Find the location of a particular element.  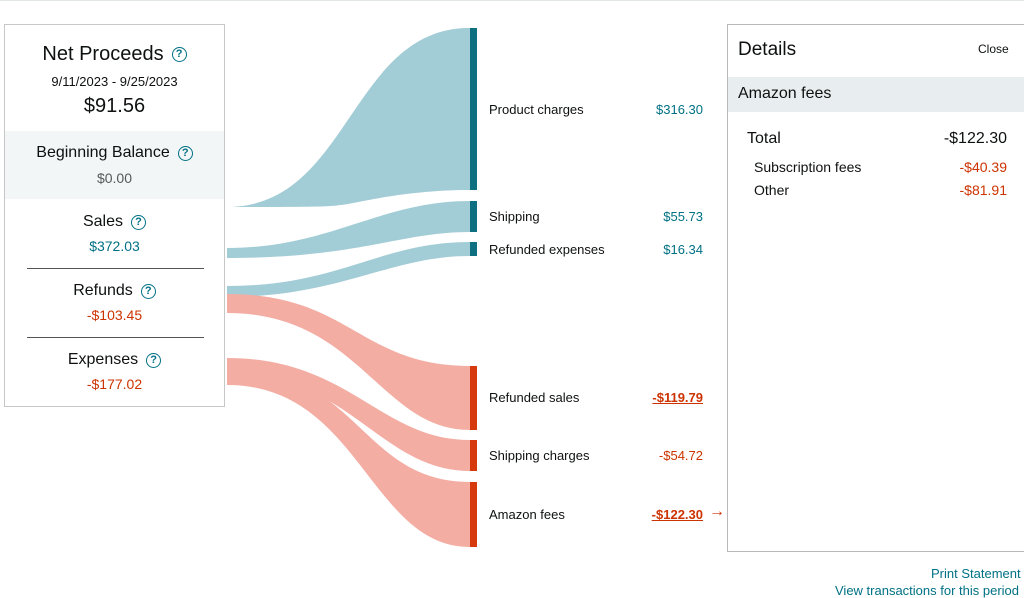

flow-sales-main is located at coordinates (348, 117).